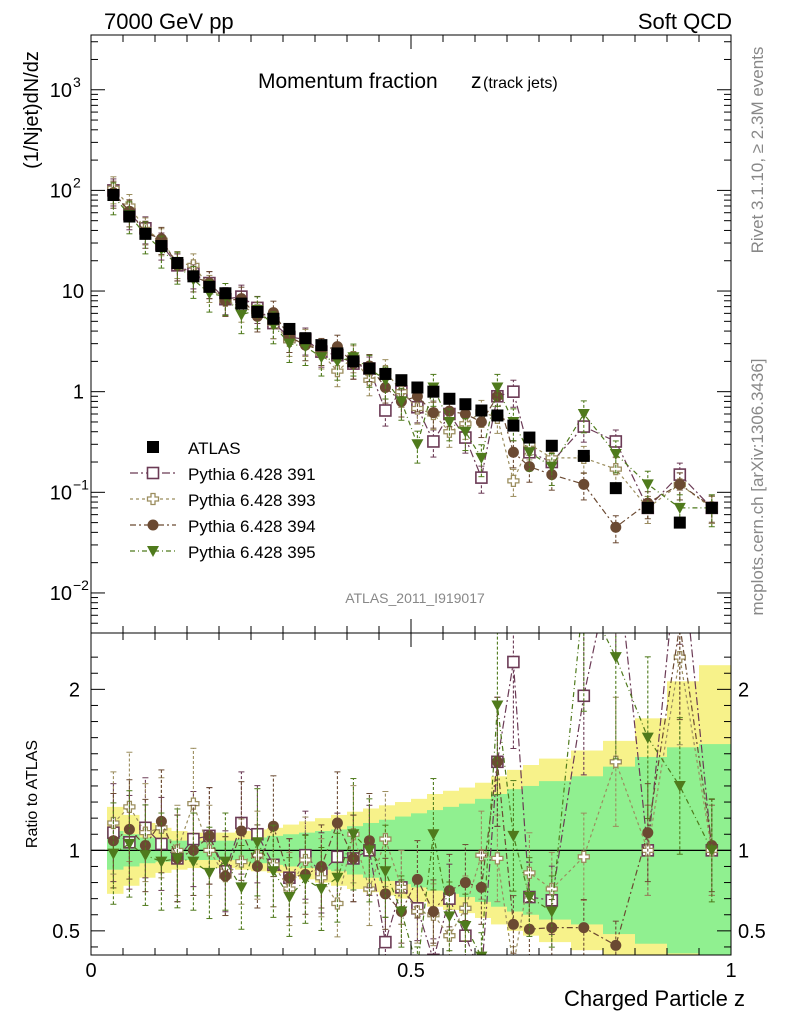 The height and width of the screenshot is (1024, 786). I want to click on main-title-subscript: (track jets), so click(520, 83).